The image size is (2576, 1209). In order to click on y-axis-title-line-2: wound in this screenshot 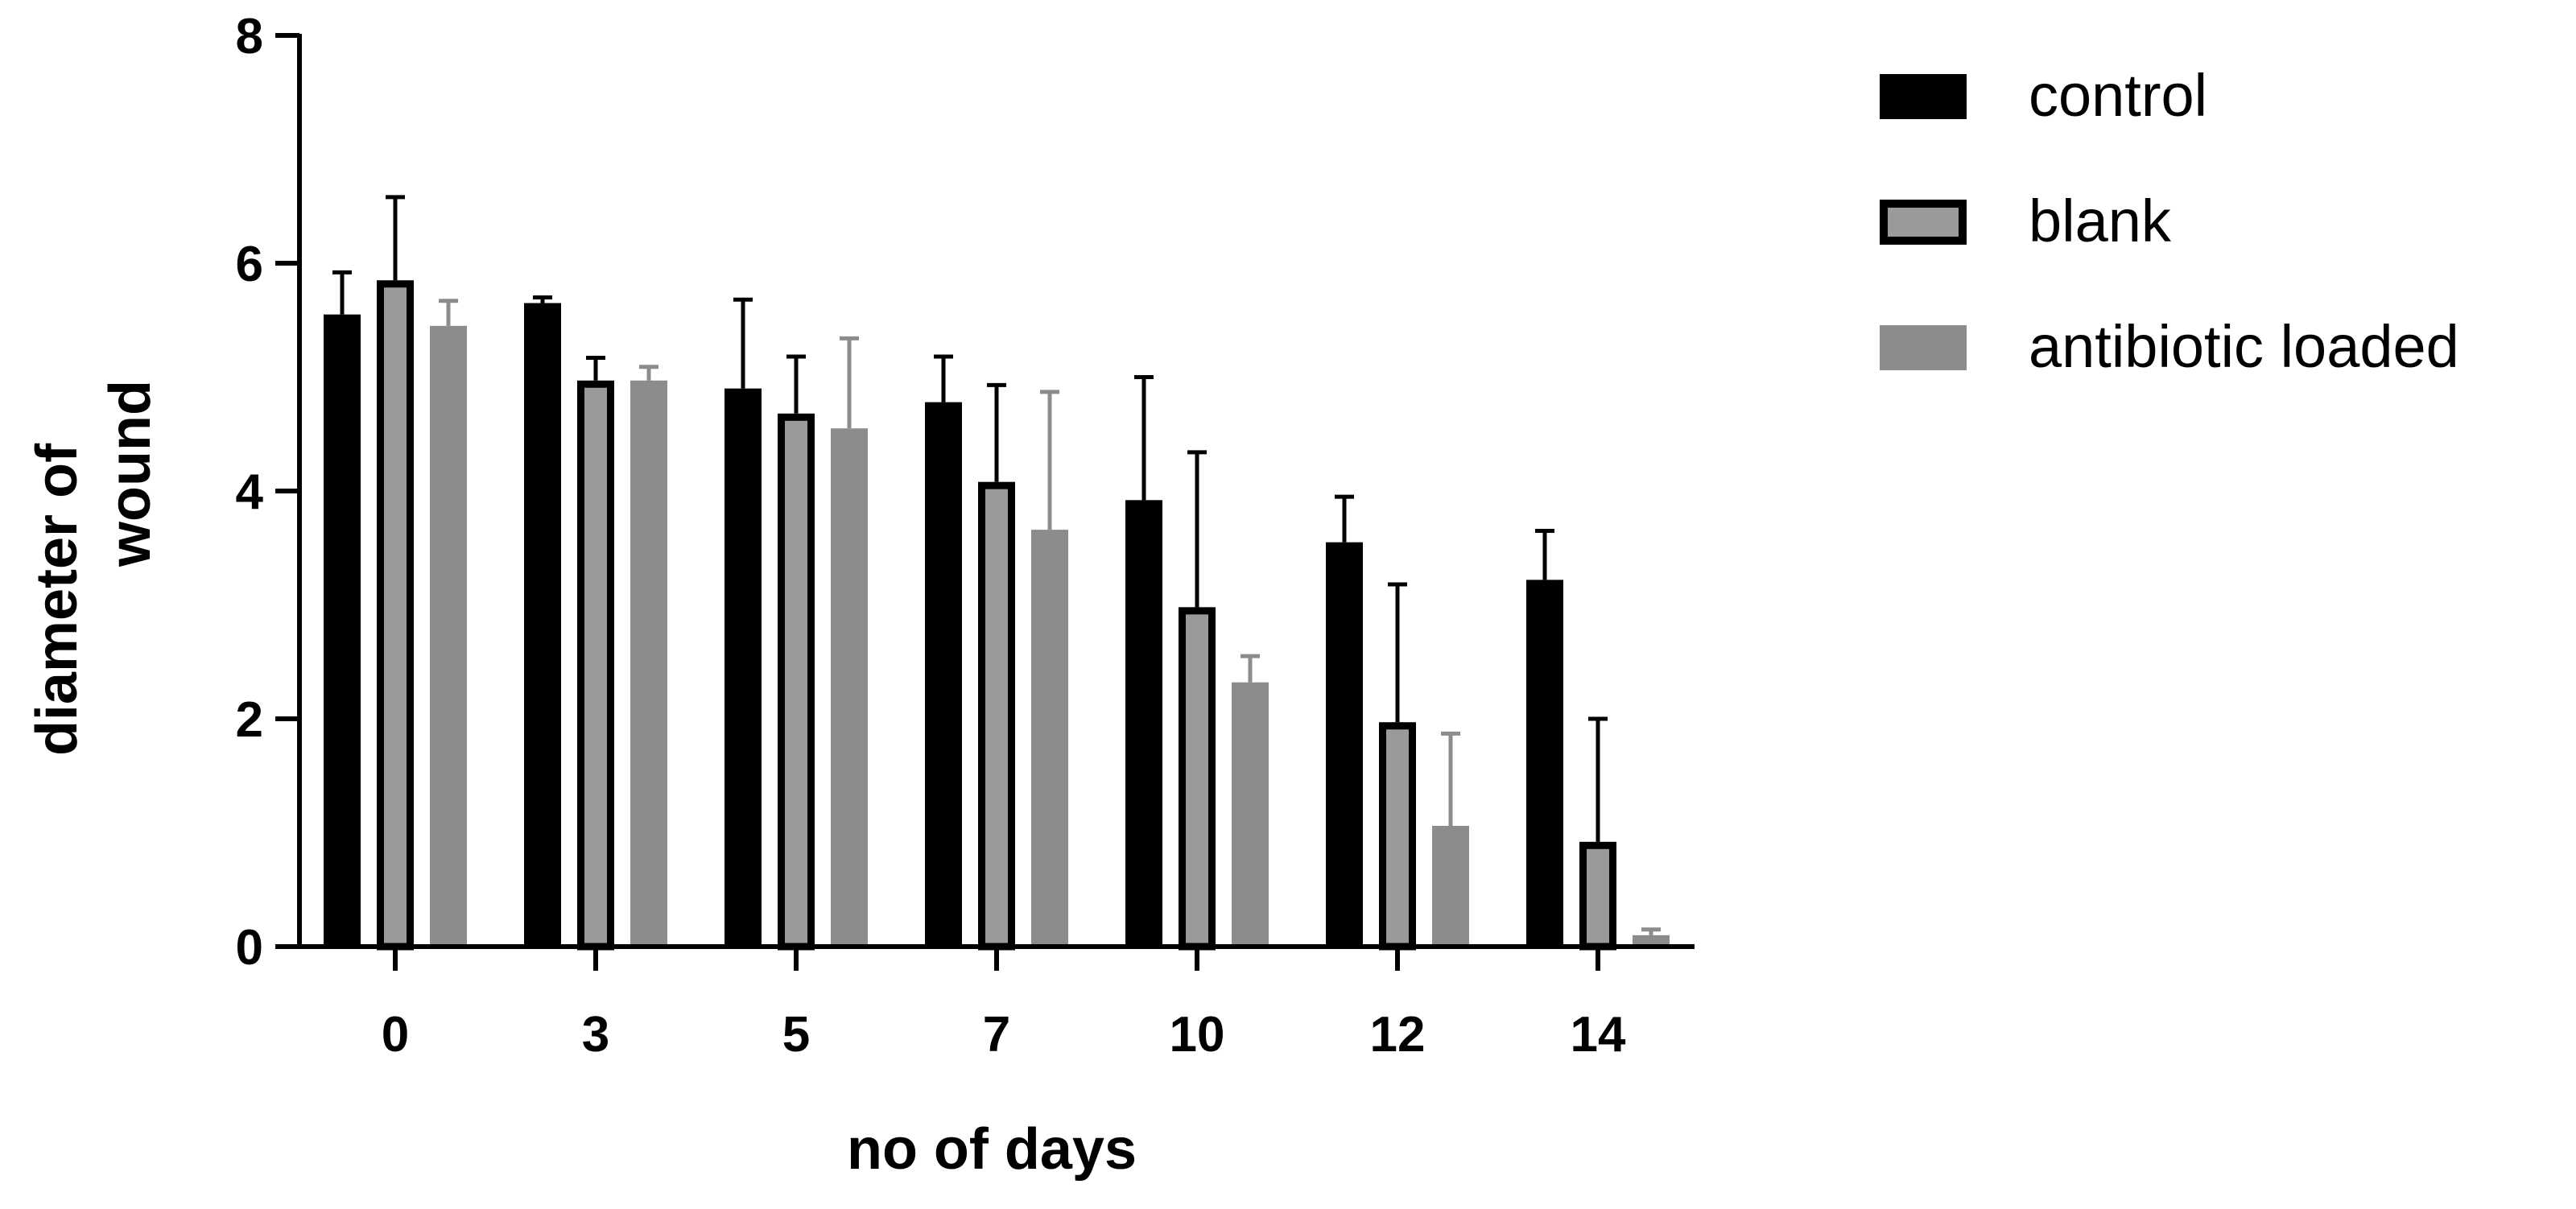, I will do `click(130, 474)`.